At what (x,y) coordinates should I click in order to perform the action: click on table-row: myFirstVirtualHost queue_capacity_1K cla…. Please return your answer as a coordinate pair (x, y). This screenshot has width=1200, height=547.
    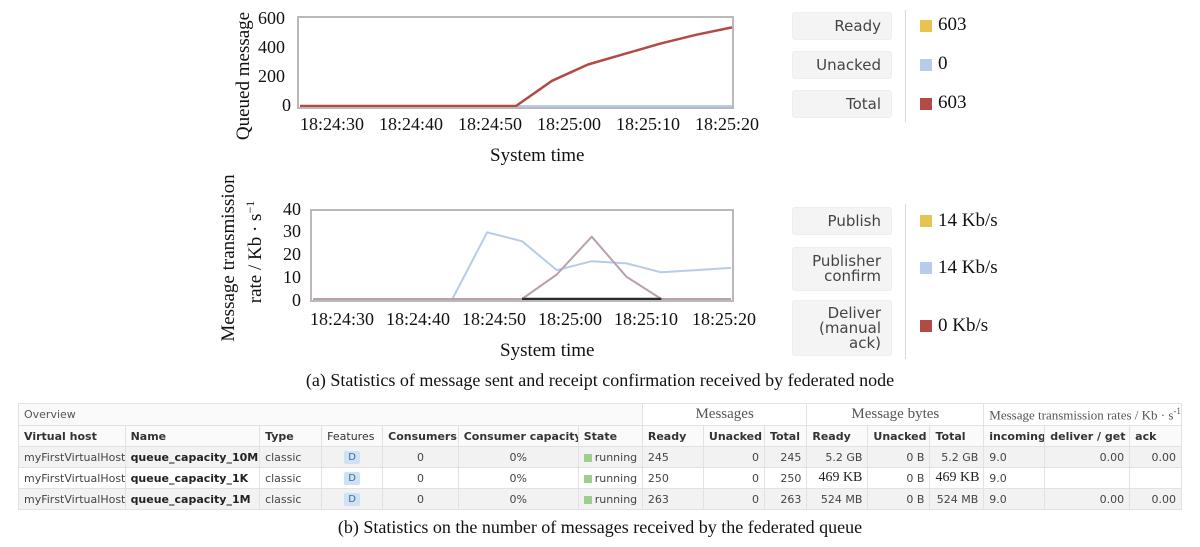
    Looking at the image, I should click on (600, 478).